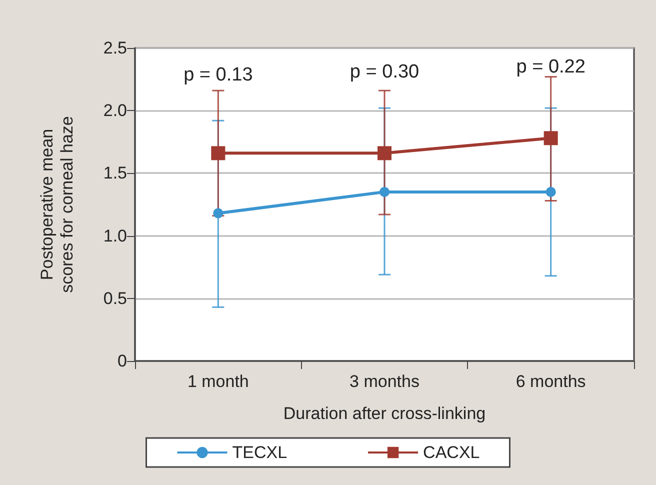  What do you see at coordinates (551, 381) in the screenshot?
I see `x-tick-label: 6 months` at bounding box center [551, 381].